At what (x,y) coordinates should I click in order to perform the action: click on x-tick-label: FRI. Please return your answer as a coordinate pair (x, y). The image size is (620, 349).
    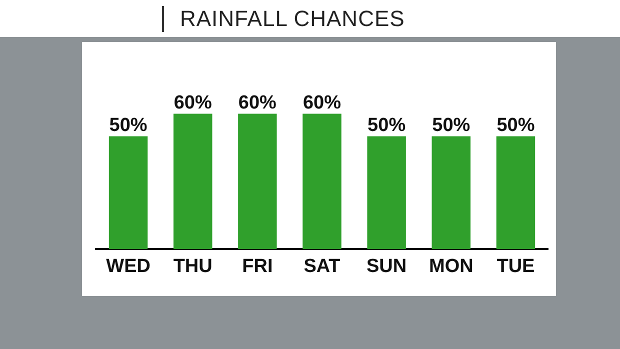
    Looking at the image, I should click on (257, 266).